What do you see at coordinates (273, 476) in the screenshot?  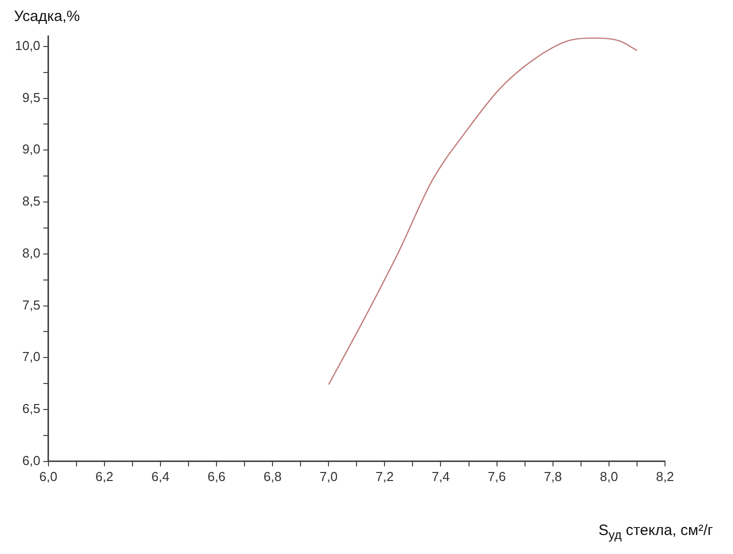 I see `x-tick-label: 6,8` at bounding box center [273, 476].